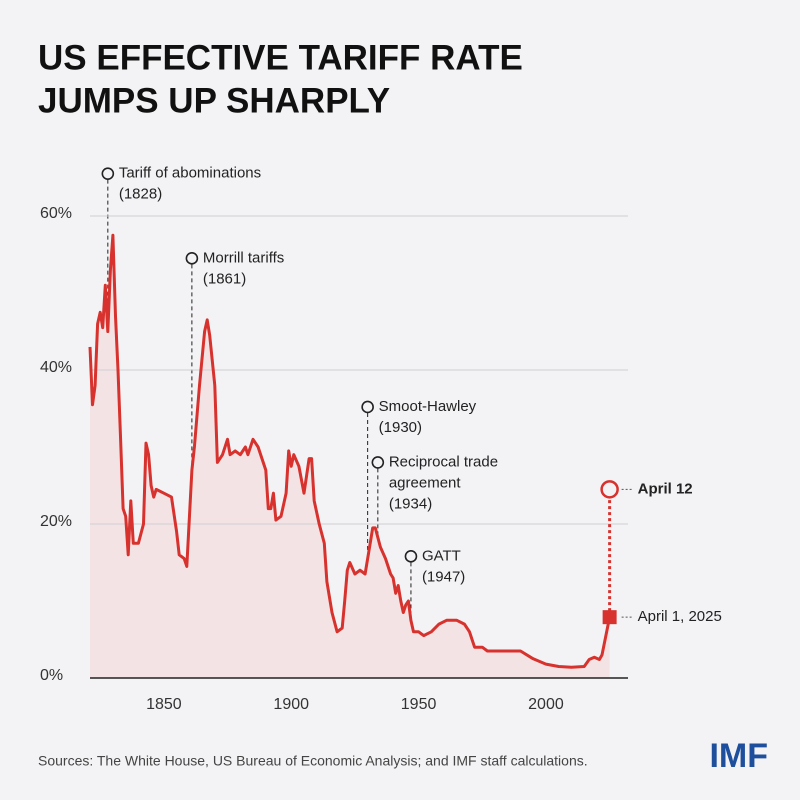 The image size is (800, 800). What do you see at coordinates (443, 576) in the screenshot?
I see `annotation-text: (1947)` at bounding box center [443, 576].